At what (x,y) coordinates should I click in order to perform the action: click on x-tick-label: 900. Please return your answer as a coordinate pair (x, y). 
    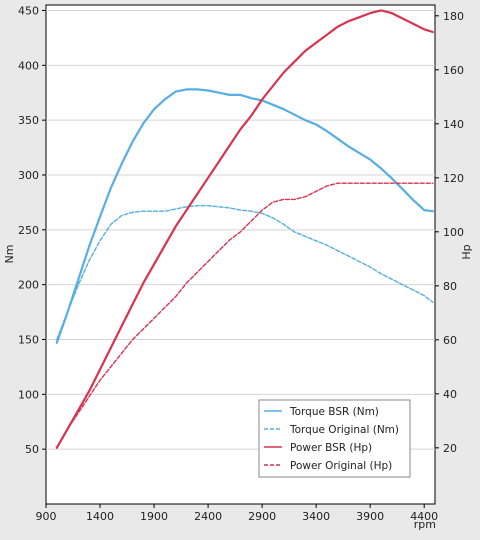
    Looking at the image, I should click on (46, 516).